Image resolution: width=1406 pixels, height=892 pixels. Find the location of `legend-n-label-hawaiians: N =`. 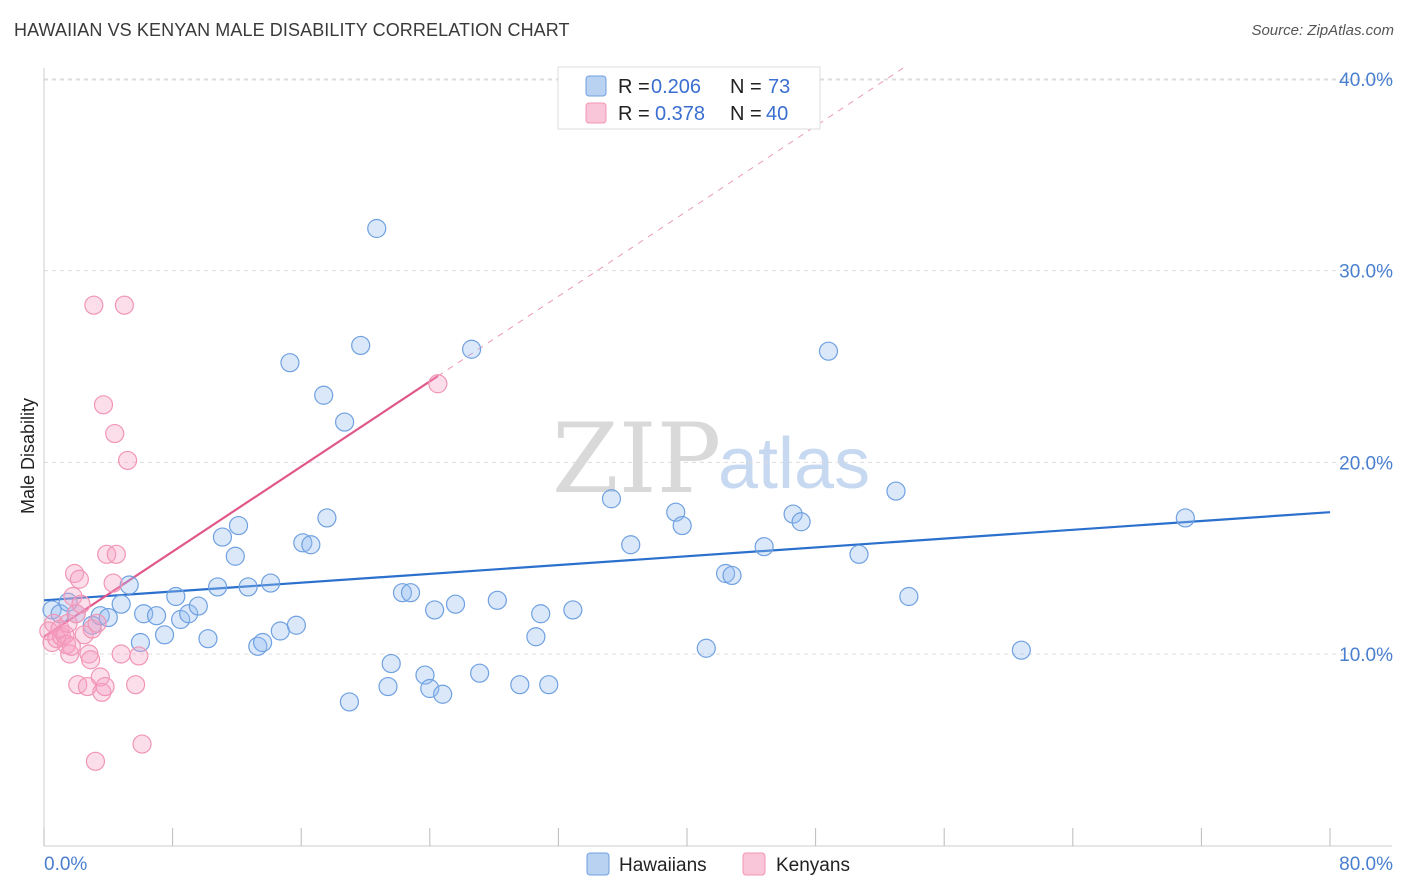

legend-n-label-hawaiians: N = is located at coordinates (746, 87).